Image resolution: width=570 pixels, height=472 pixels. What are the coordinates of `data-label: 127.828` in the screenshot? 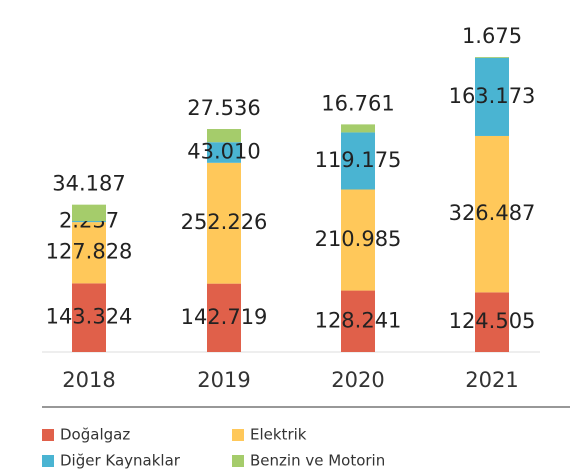 It's located at (89, 252).